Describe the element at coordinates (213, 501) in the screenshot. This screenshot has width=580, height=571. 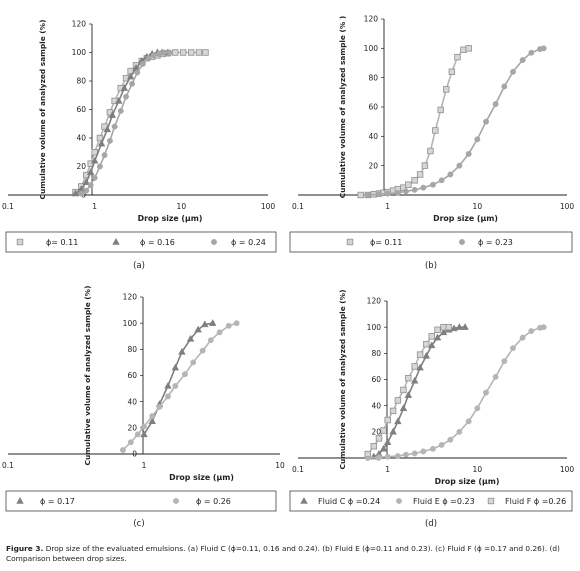
I see `panel-c-legend-label: ϕ = 0.26` at that location.